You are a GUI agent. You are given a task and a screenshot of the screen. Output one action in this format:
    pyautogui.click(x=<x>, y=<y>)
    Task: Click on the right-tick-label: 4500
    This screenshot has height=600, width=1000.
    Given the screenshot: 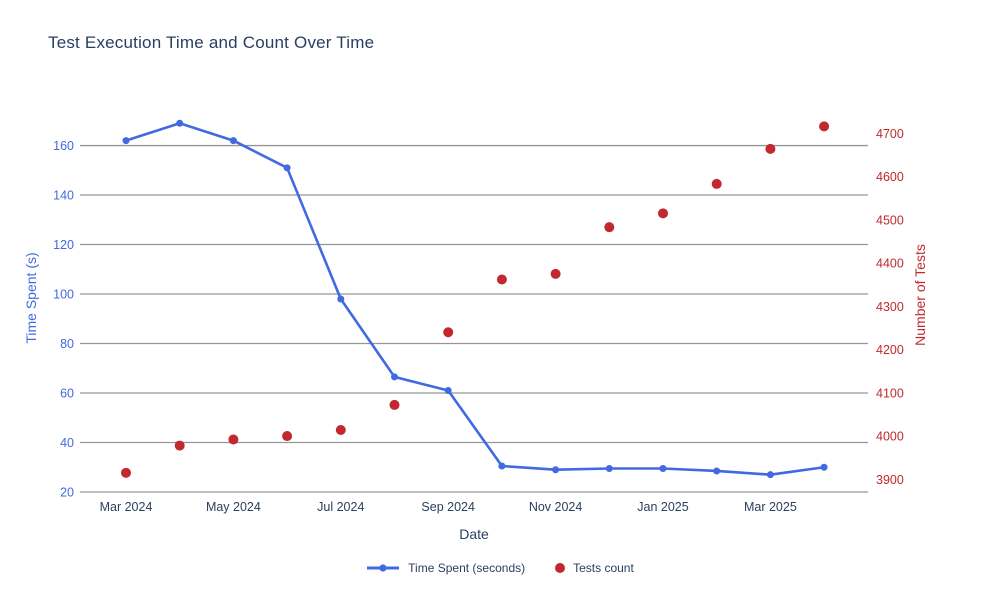 What is the action you would take?
    pyautogui.click(x=890, y=220)
    